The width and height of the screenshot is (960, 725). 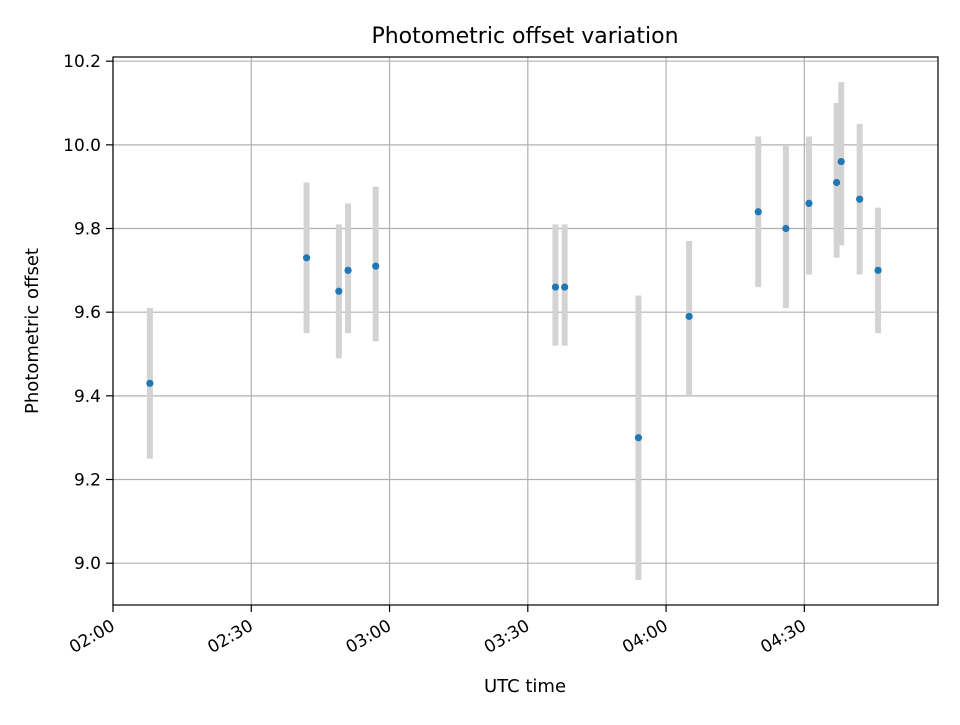 What do you see at coordinates (82, 146) in the screenshot?
I see `y-tick-label: 10.0` at bounding box center [82, 146].